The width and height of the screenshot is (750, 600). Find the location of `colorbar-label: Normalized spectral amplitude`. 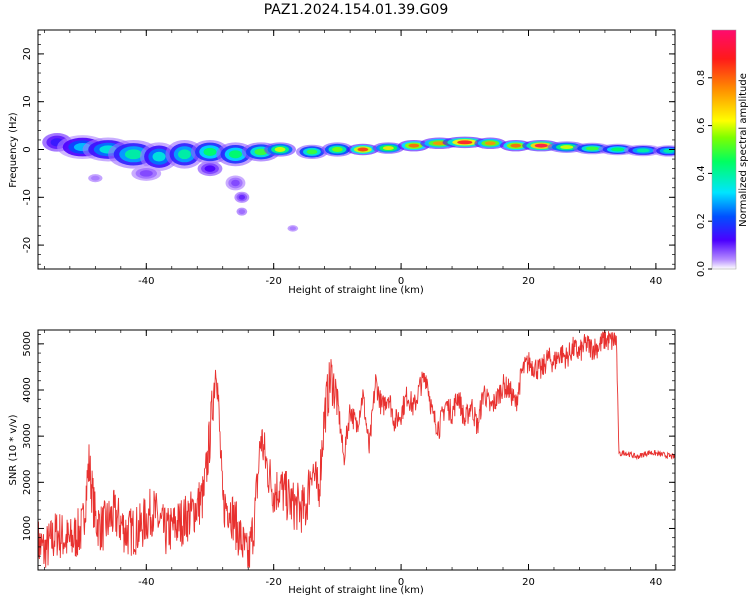

colorbar-label: Normalized spectral amplitude is located at coordinates (743, 150).